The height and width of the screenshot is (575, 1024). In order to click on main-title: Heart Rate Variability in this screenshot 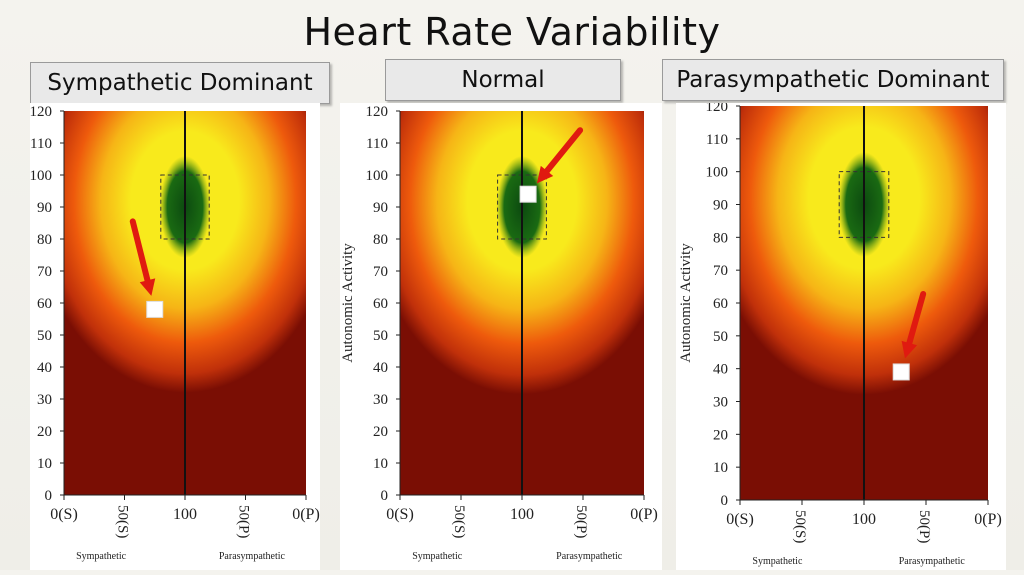, I will do `click(512, 32)`.